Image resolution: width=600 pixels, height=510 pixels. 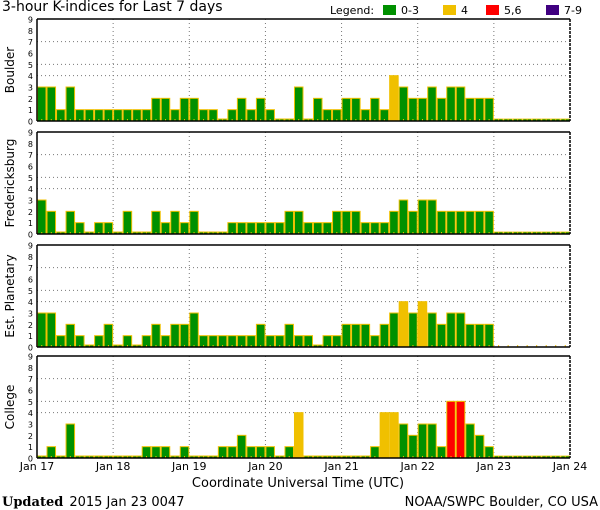 I want to click on legend-entry-label: 7-9, so click(x=573, y=10).